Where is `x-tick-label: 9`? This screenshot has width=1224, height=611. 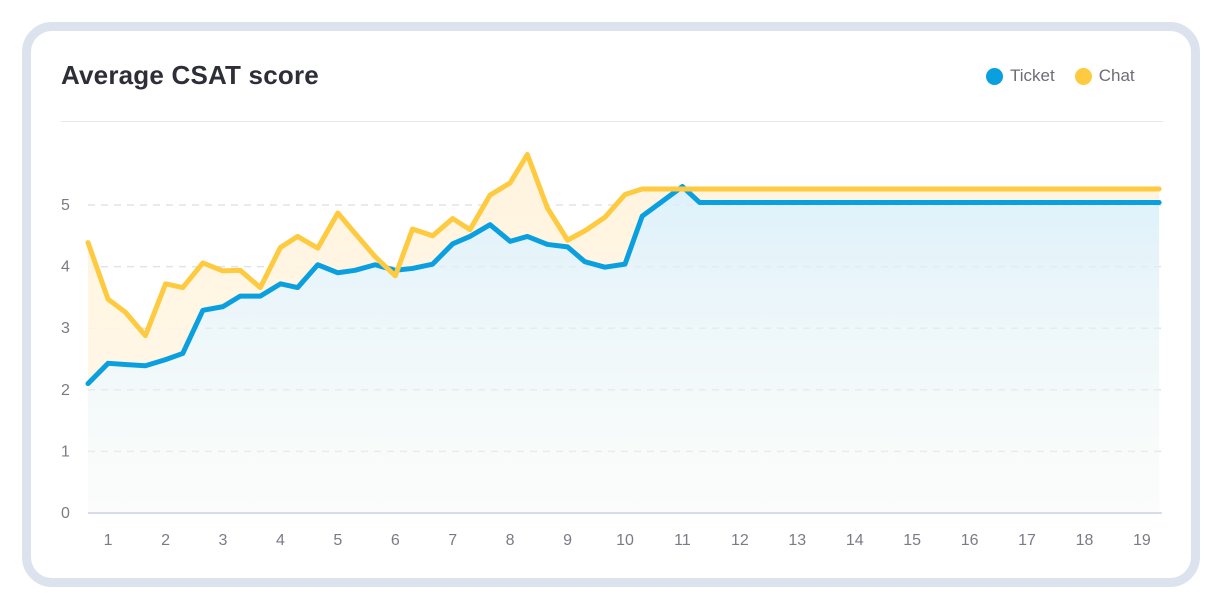 x-tick-label: 9 is located at coordinates (567, 540).